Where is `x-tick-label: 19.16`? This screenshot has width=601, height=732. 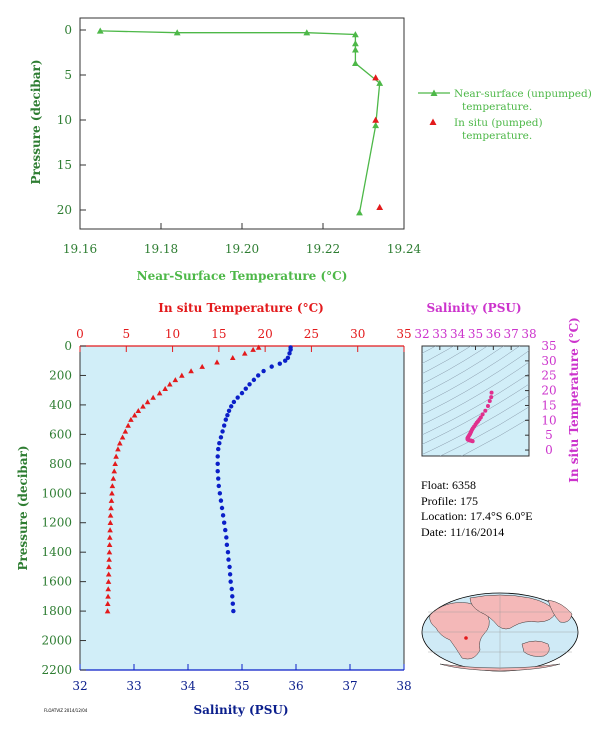 x-tick-label: 19.16 is located at coordinates (80, 249).